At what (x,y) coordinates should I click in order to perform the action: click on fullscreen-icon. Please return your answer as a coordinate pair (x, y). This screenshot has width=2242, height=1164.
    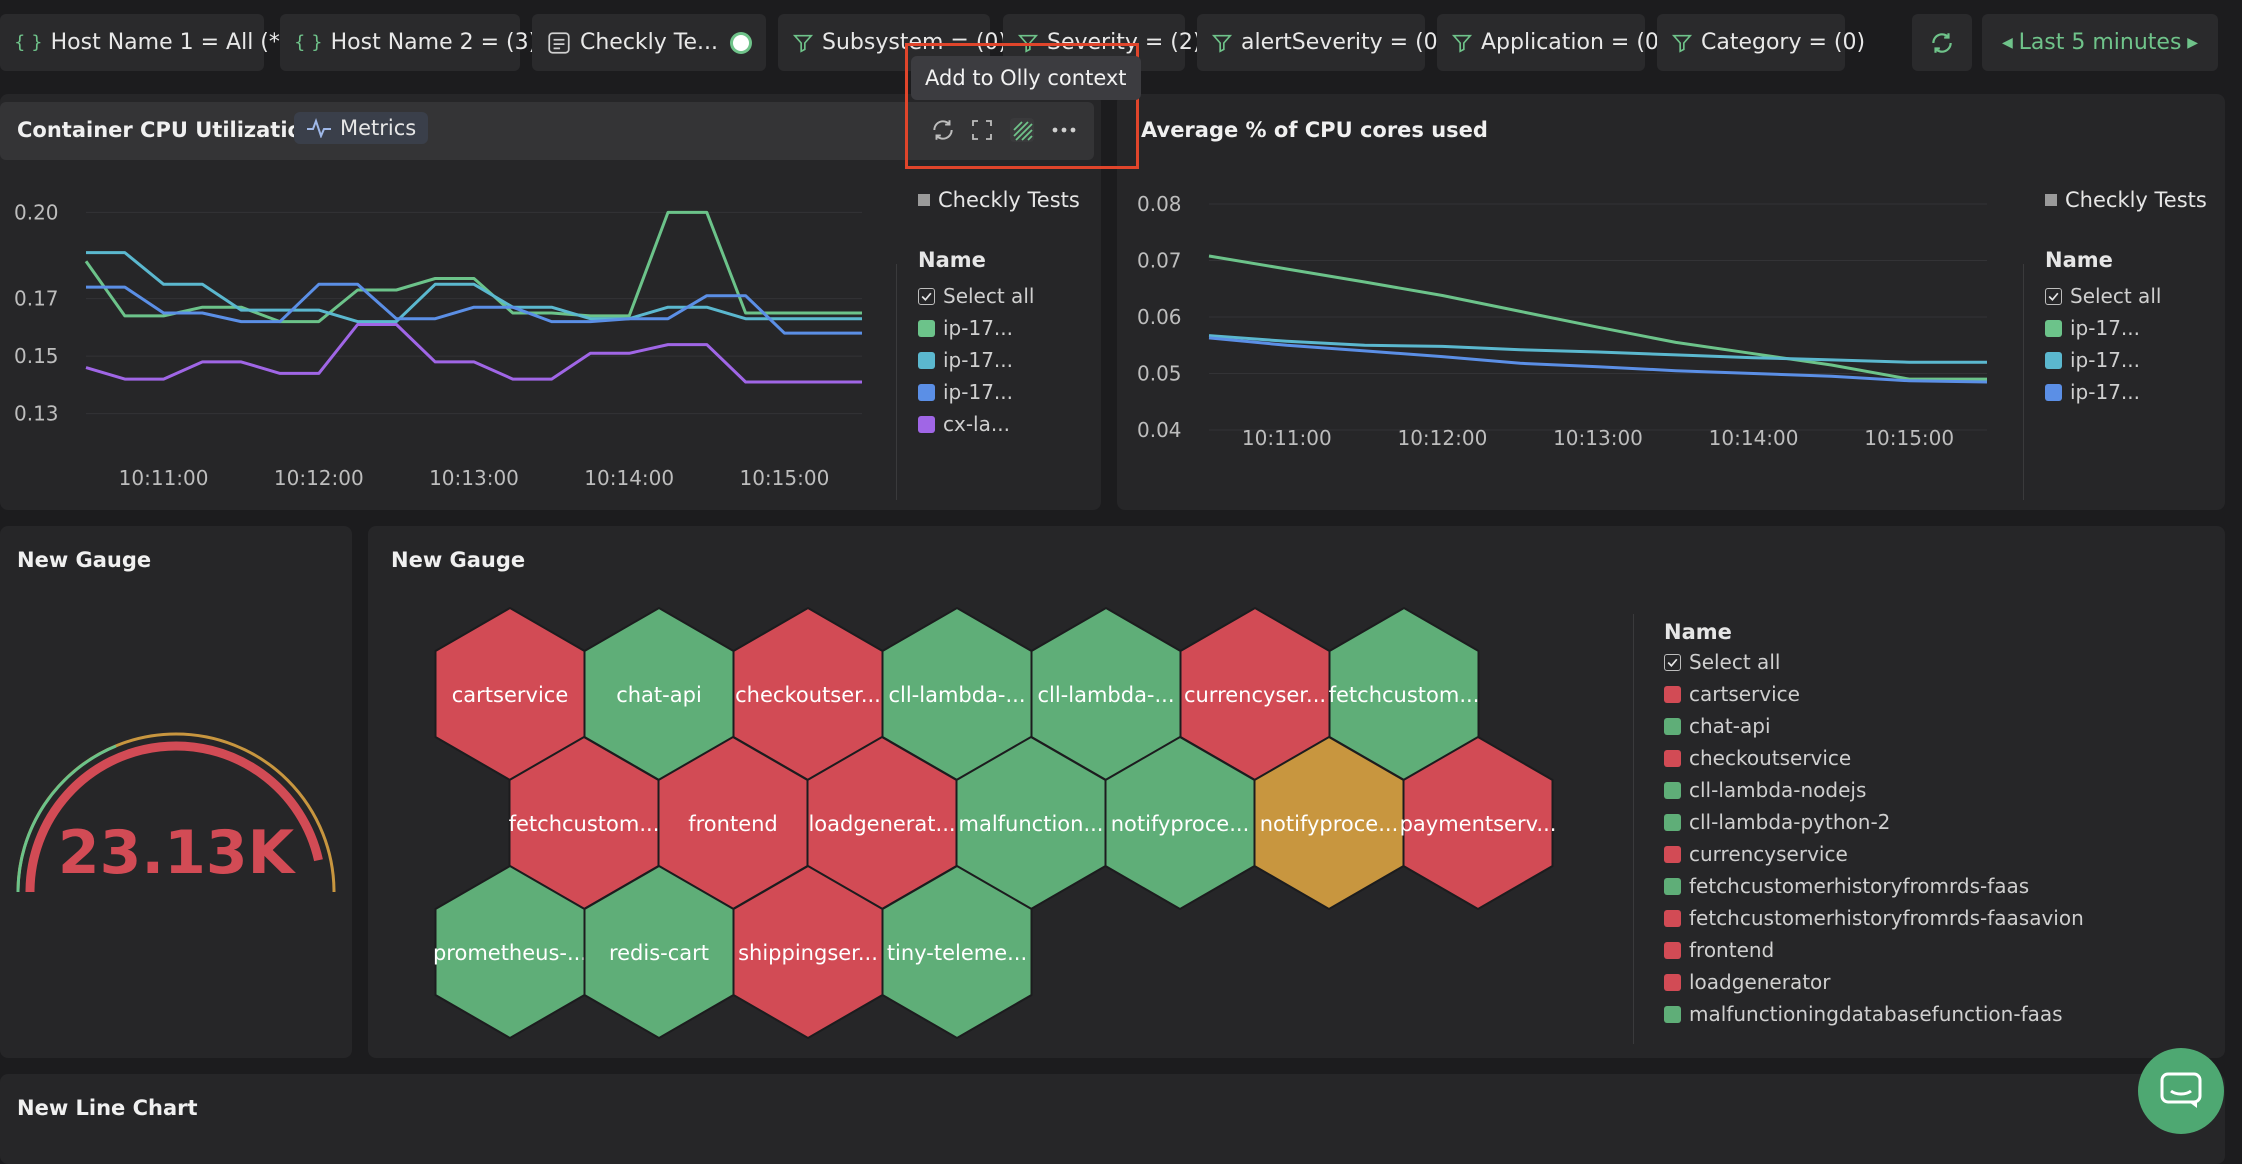
    Looking at the image, I should click on (982, 130).